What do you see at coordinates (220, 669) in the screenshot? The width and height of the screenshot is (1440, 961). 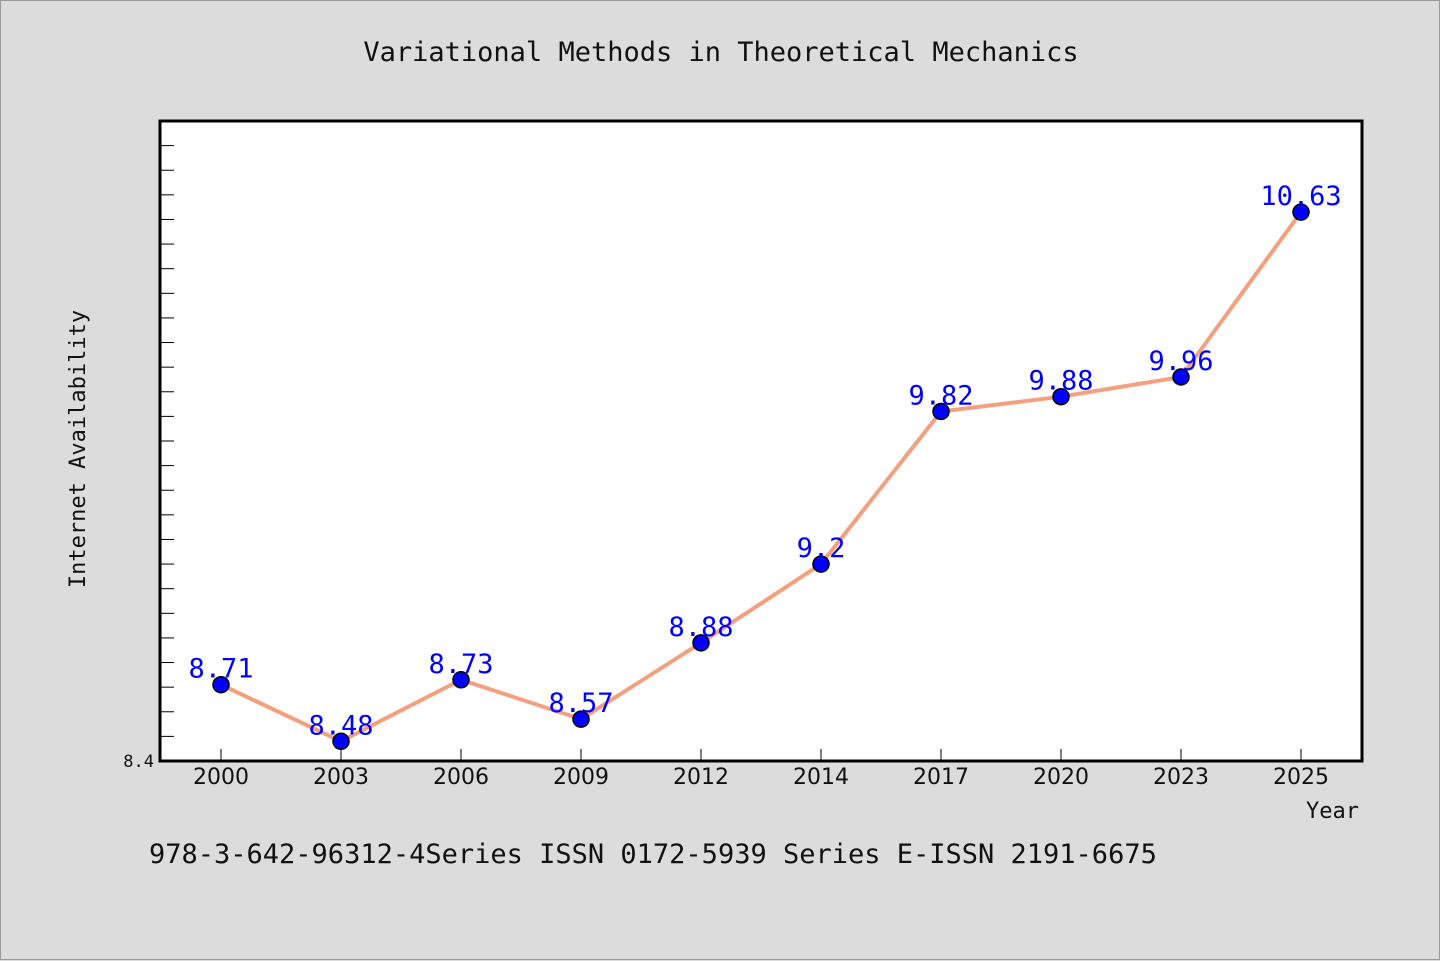 I see `data-label: 8.71` at bounding box center [220, 669].